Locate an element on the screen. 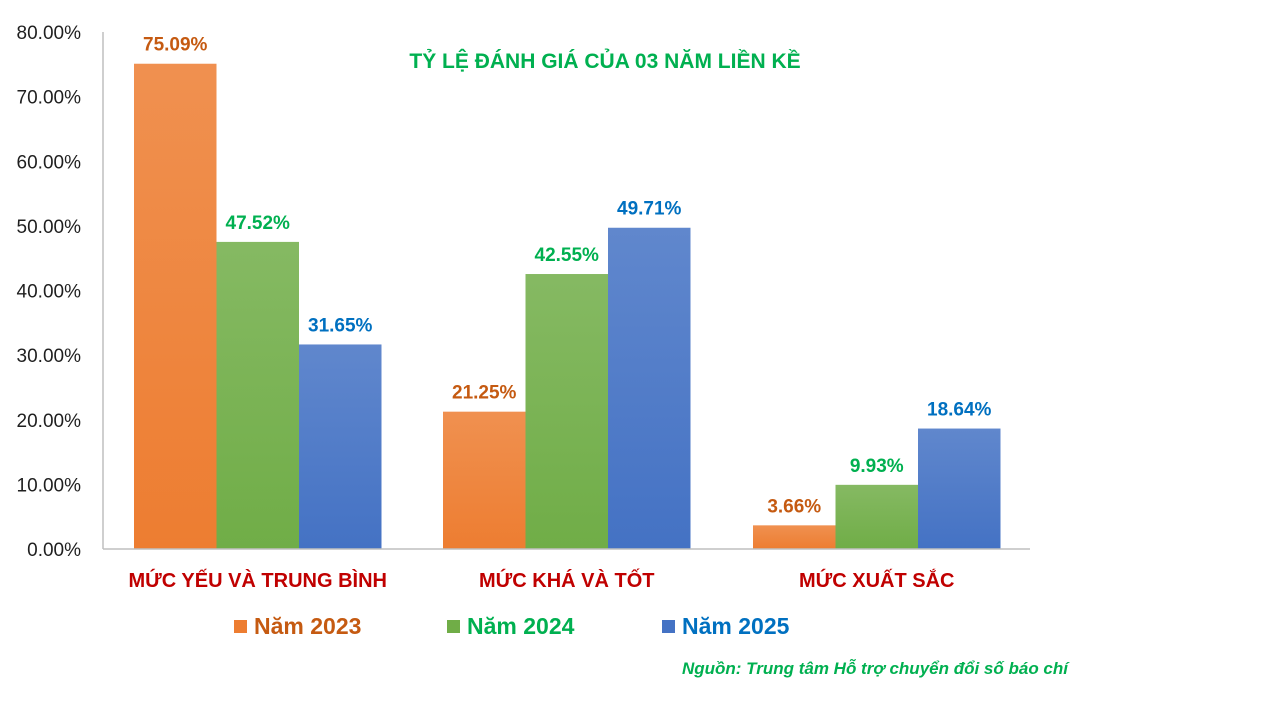 The image size is (1280, 720). legend-label: Năm 2024 is located at coordinates (521, 626).